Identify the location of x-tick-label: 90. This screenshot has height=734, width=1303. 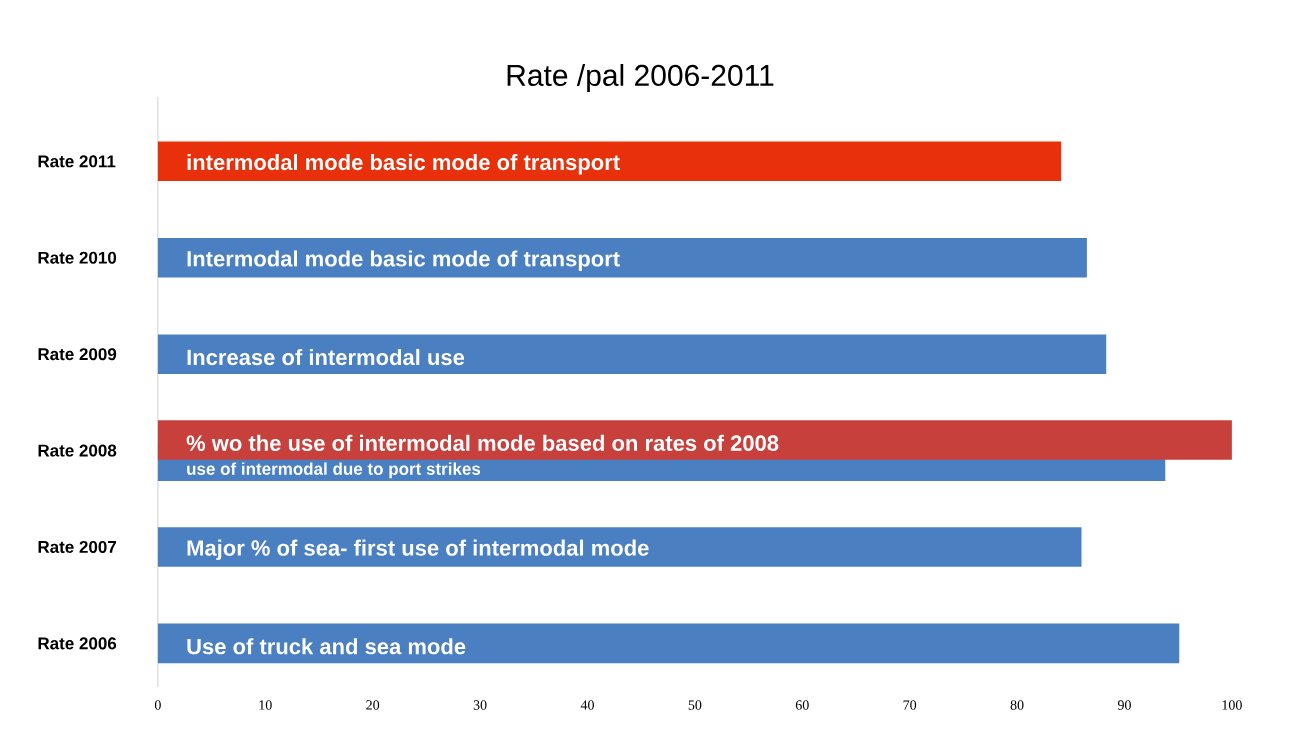
(1124, 705).